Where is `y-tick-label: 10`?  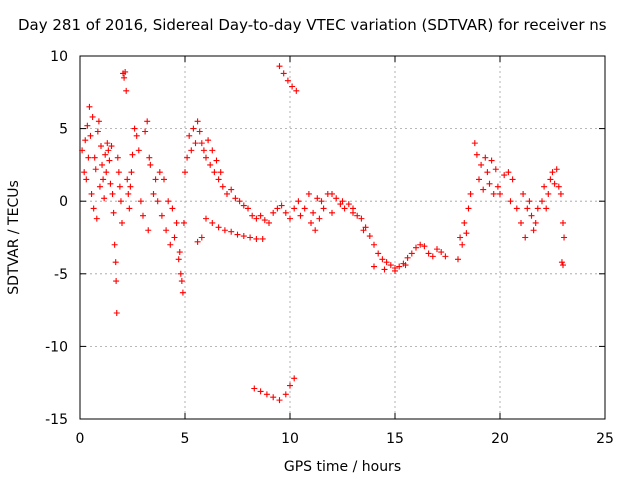 y-tick-label: 10 is located at coordinates (59, 57).